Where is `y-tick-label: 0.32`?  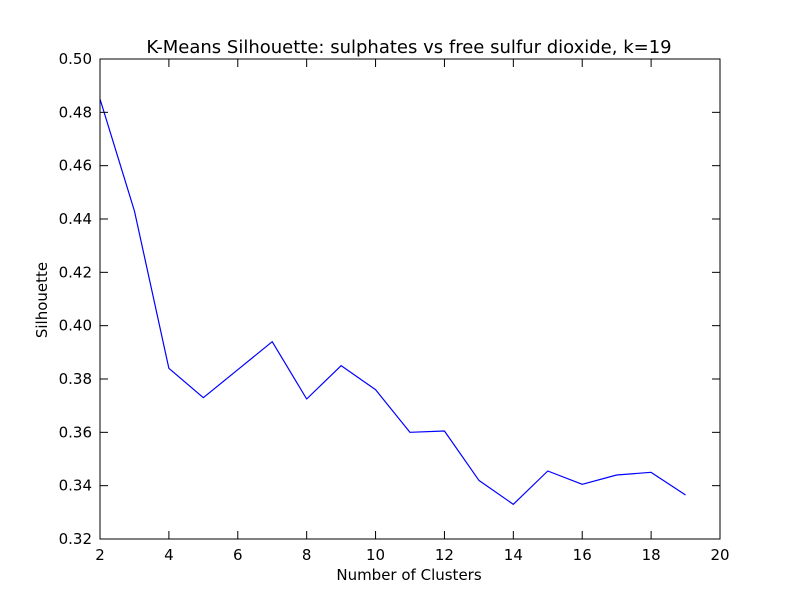
y-tick-label: 0.32 is located at coordinates (75, 539).